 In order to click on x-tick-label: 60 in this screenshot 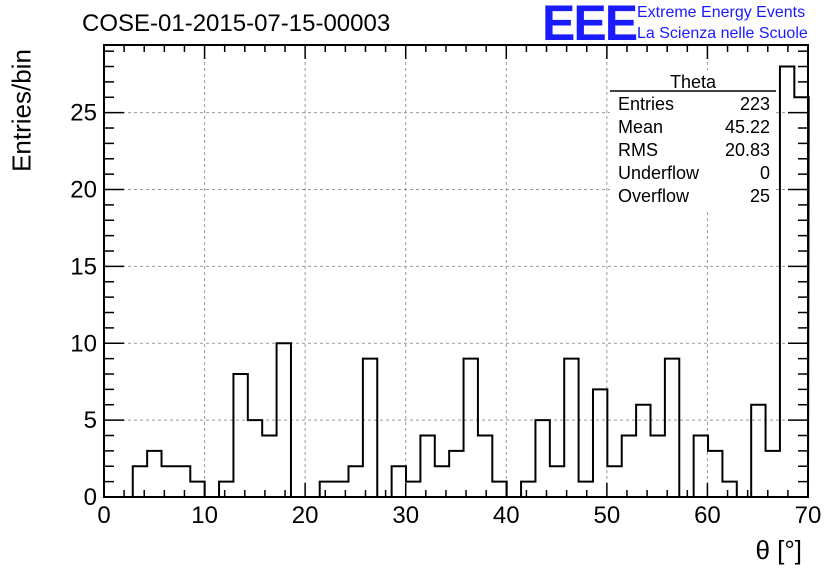, I will do `click(707, 515)`.